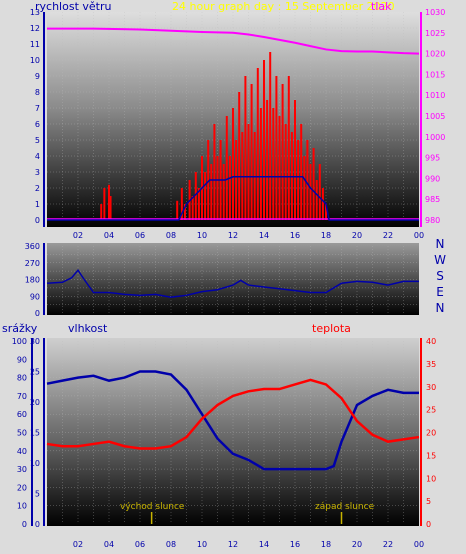 This screenshot has width=466, height=554. Describe the element at coordinates (35, 463) in the screenshot. I see `humidity-y-tick: 10` at that location.